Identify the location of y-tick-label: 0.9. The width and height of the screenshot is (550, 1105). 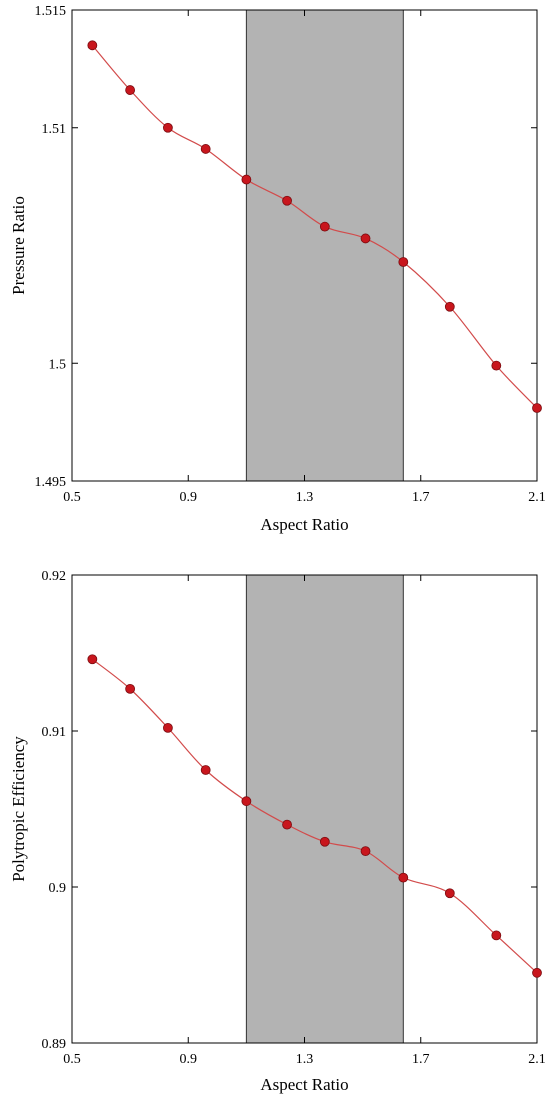
(58, 888).